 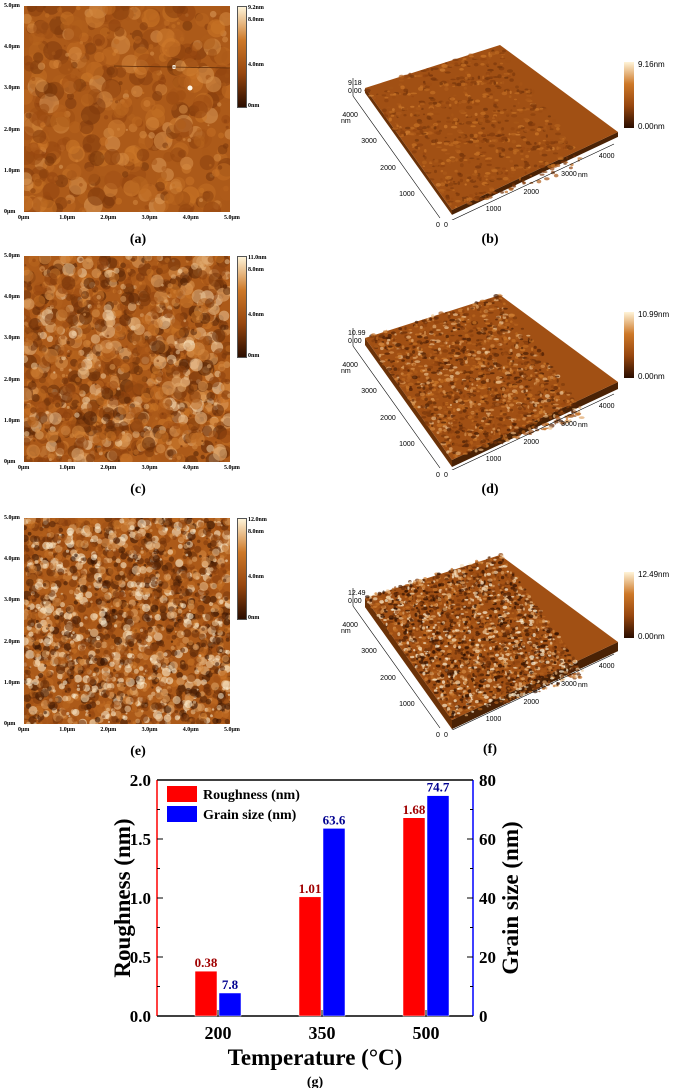 What do you see at coordinates (583, 425) in the screenshot?
I see `x3d-unit-d: nm` at bounding box center [583, 425].